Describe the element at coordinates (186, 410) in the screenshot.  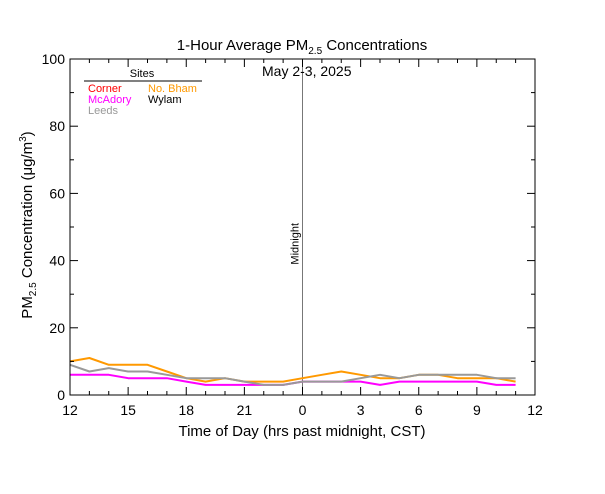
I see `x-tick-label: 18` at that location.